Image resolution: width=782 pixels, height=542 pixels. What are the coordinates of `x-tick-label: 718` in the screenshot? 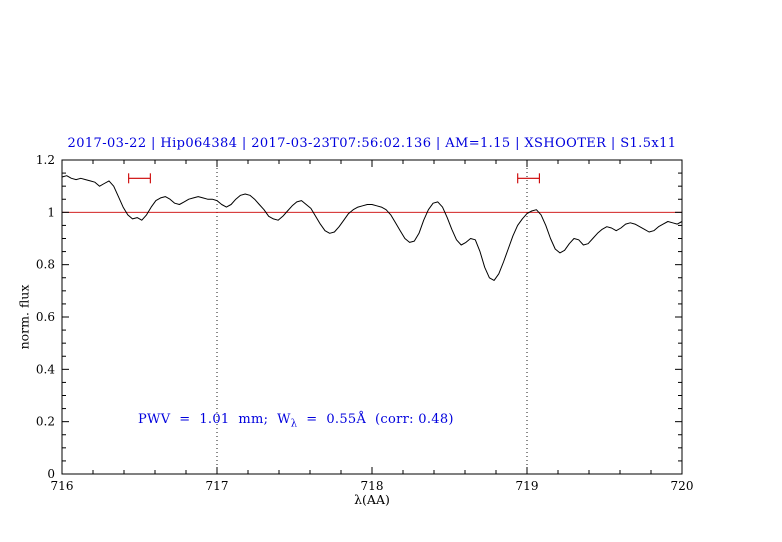 It's located at (372, 486).